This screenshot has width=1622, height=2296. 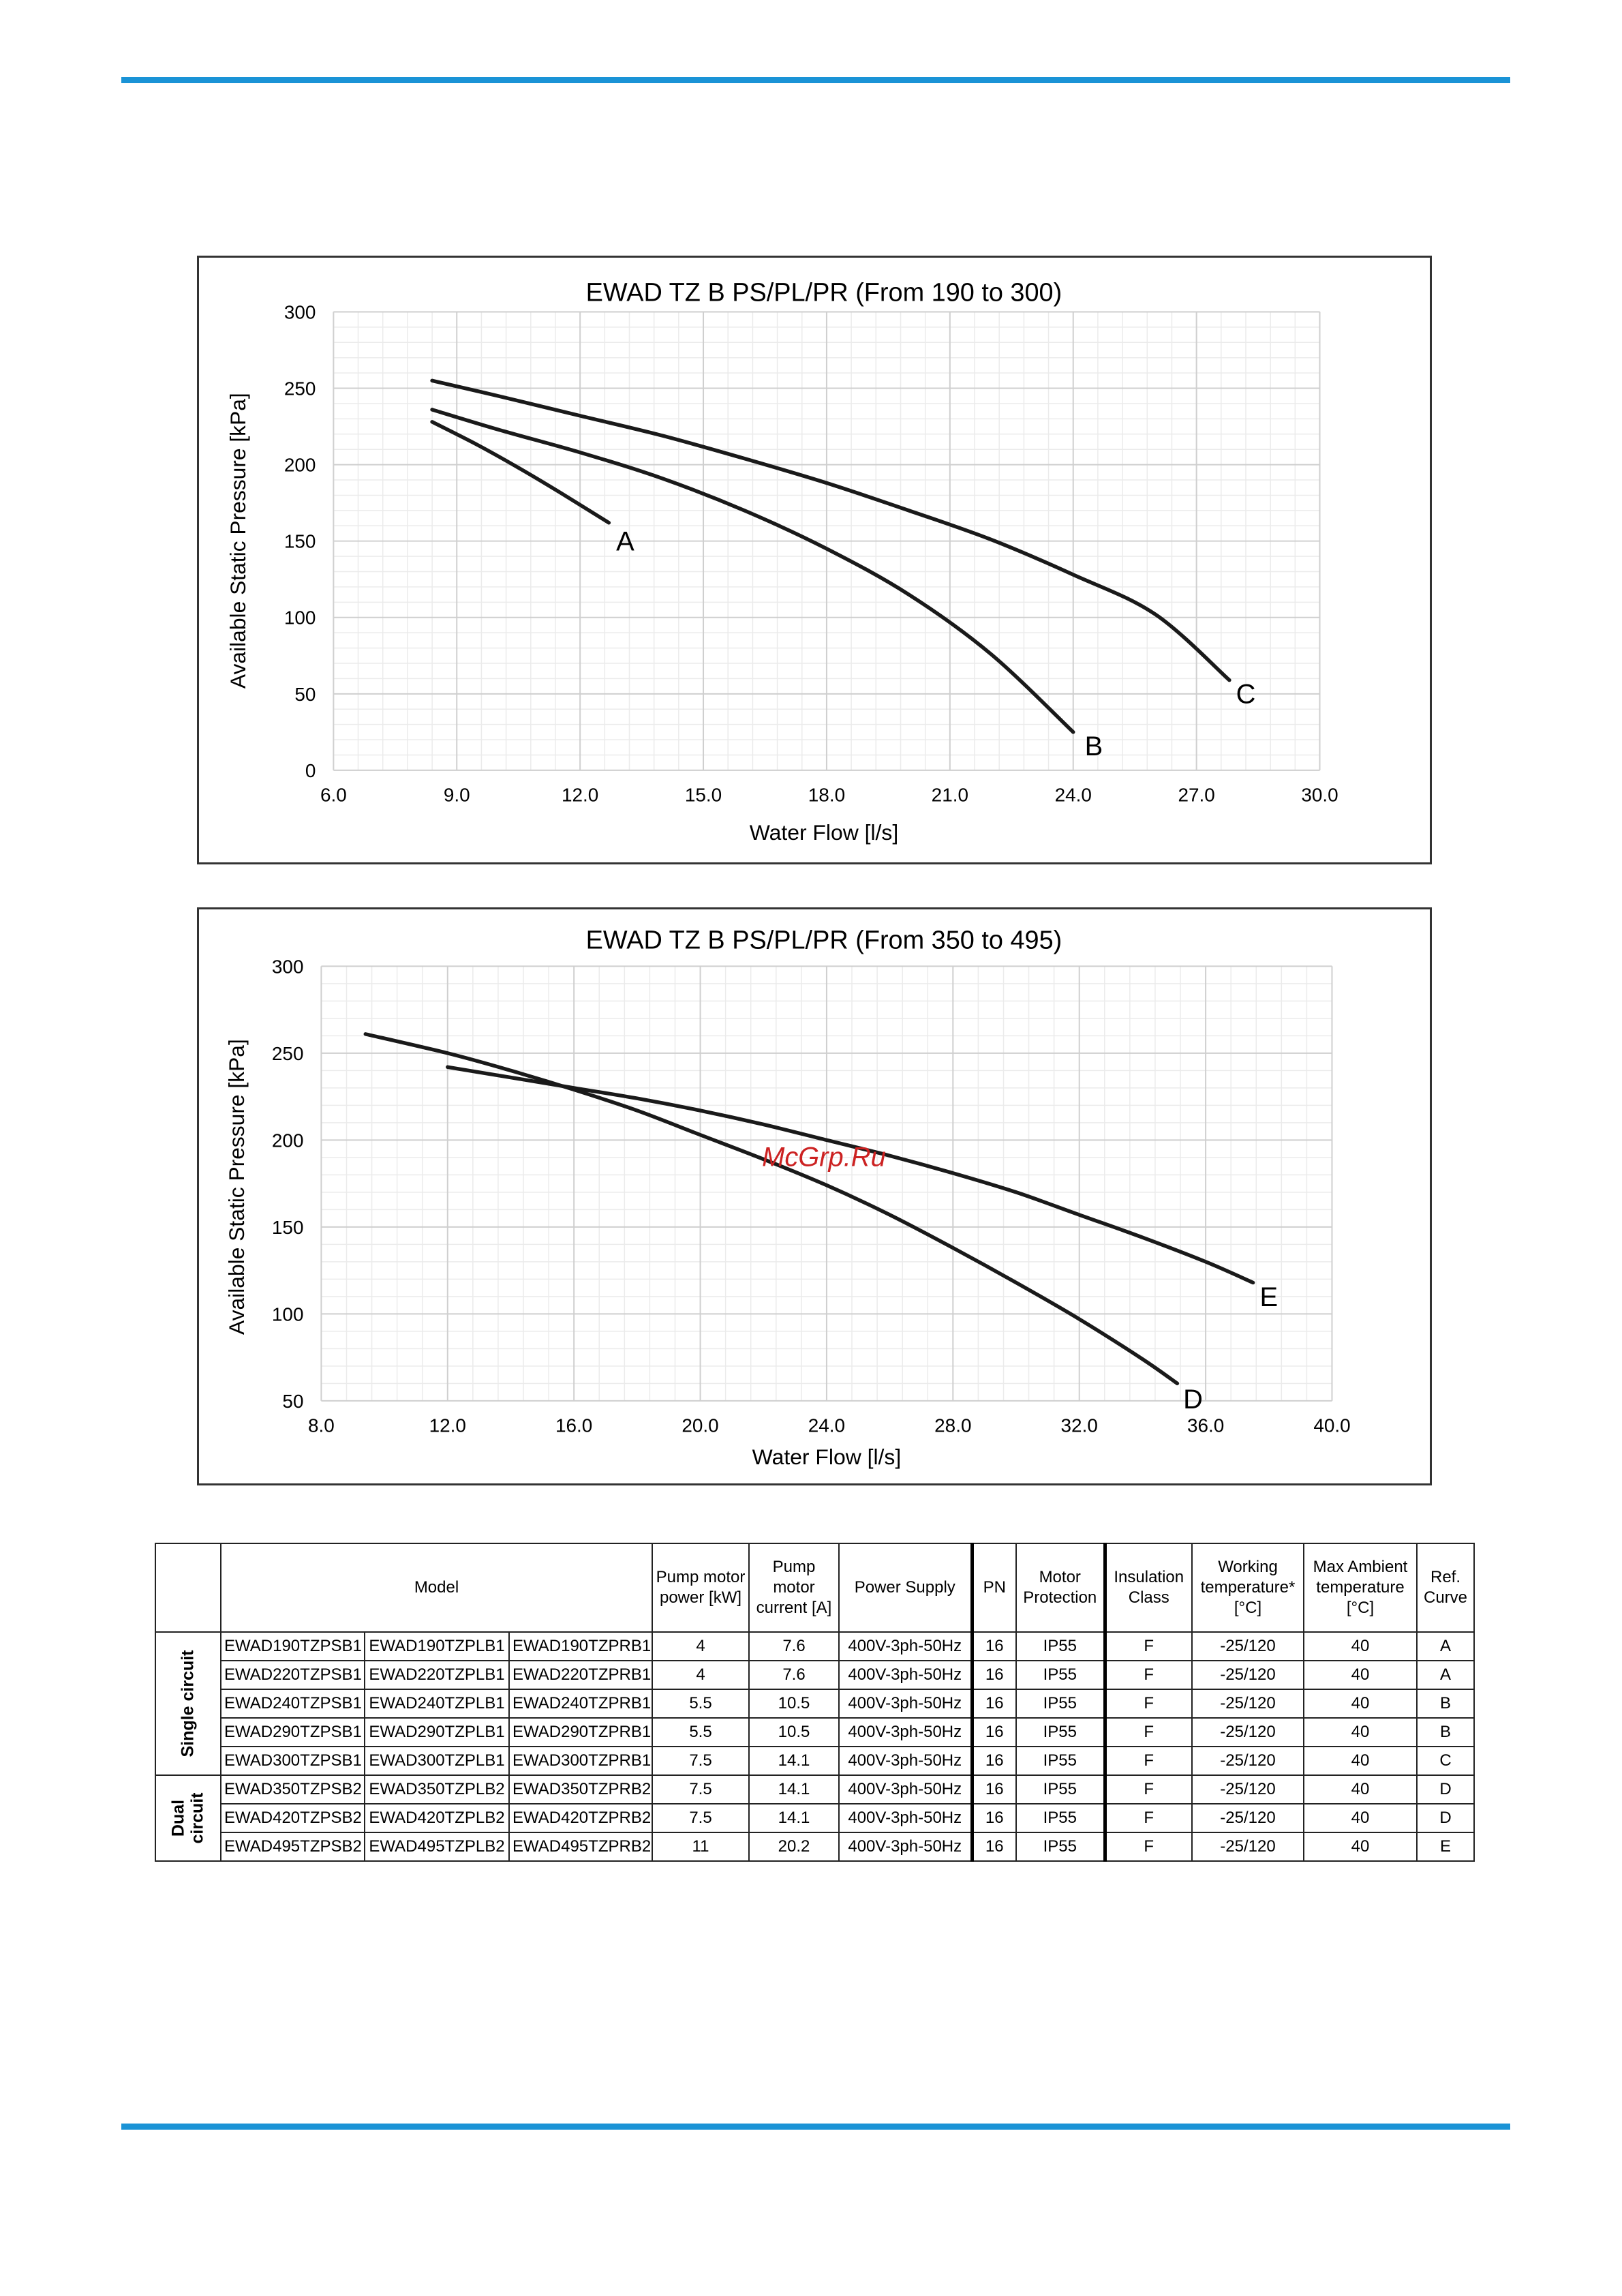 I want to click on watermark: McGrp.Ru, so click(x=824, y=1157).